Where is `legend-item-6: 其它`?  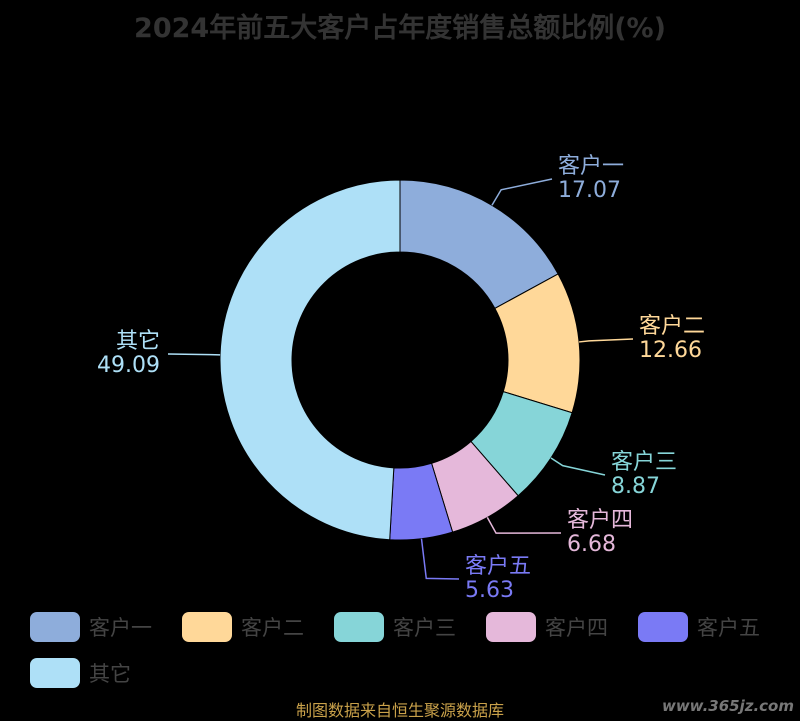
legend-item-6: 其它 is located at coordinates (106, 673).